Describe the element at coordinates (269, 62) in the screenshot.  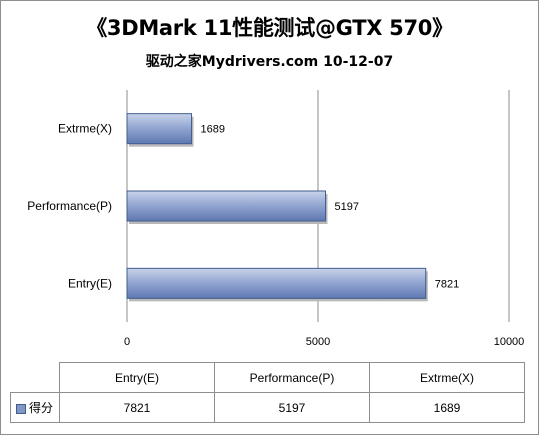
I see `chart-subtitle: 驱动之家Mydrivers.com 10-12-07` at that location.